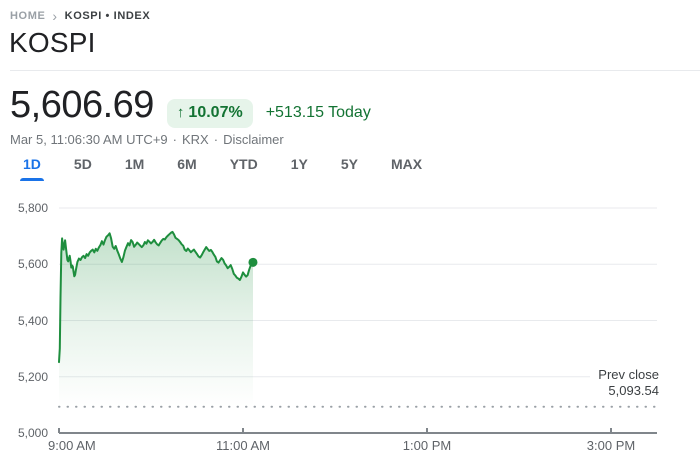  Describe the element at coordinates (221, 168) in the screenshot. I see `time-range-tabs: 1D 5D 1M 6M YTD 1Y 5Y MAX` at that location.